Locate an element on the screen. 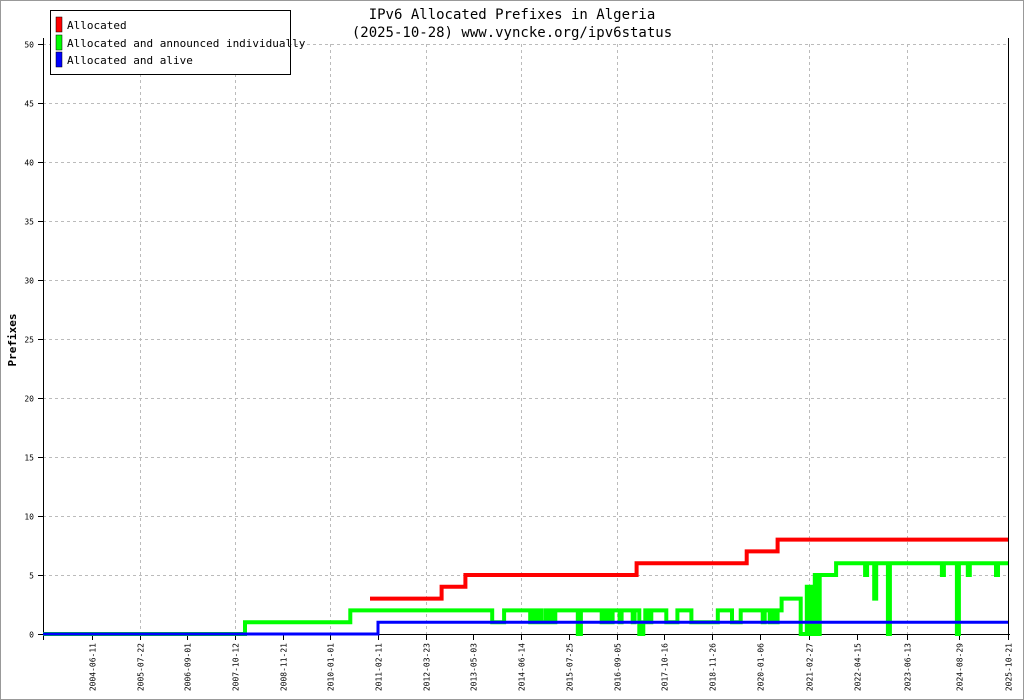  y-tick-label: 15 is located at coordinates (29, 458).